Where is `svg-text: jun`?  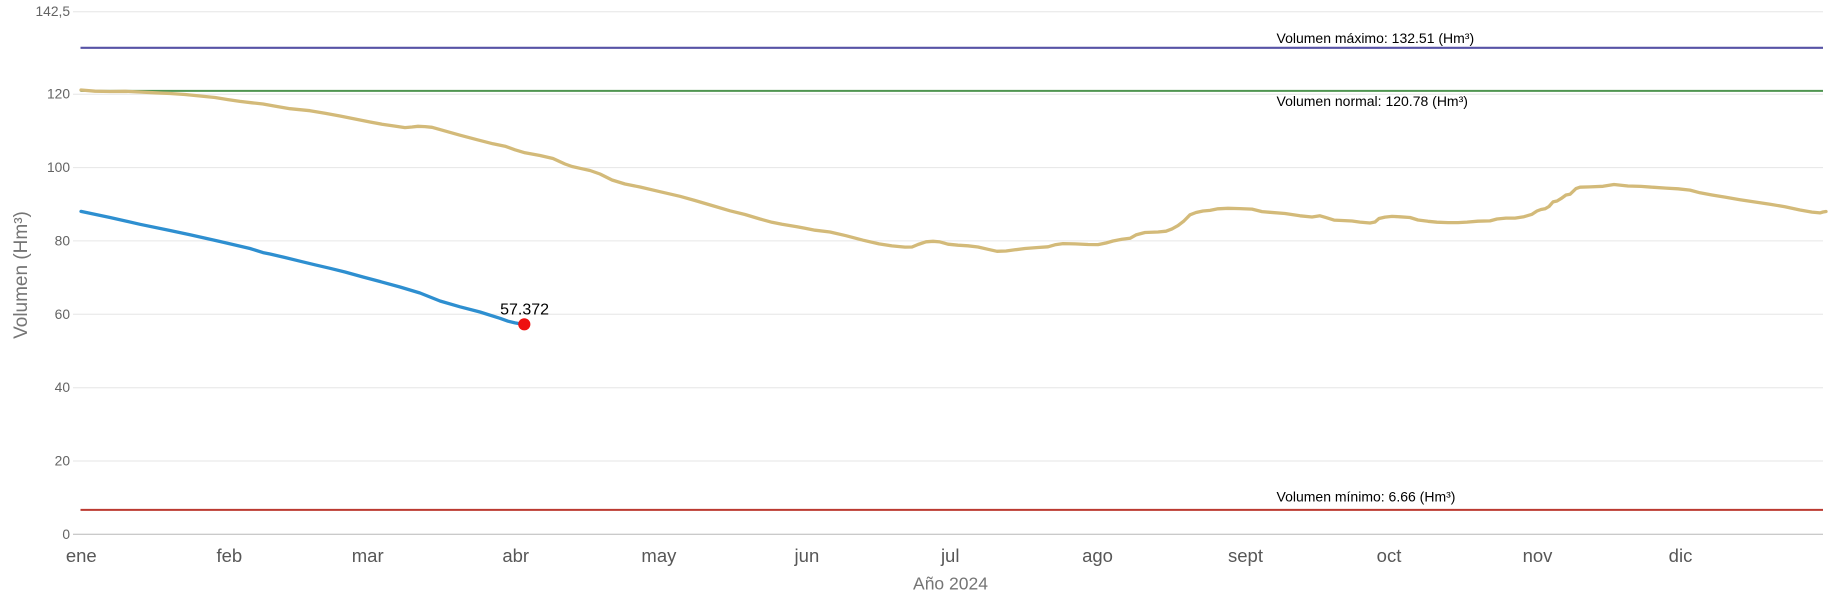
svg-text: jun is located at coordinates (807, 555).